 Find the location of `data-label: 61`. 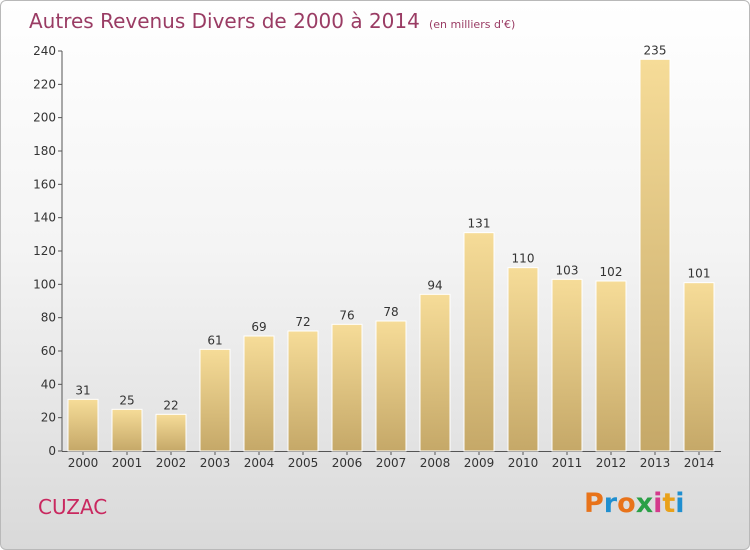

data-label: 61 is located at coordinates (214, 340).